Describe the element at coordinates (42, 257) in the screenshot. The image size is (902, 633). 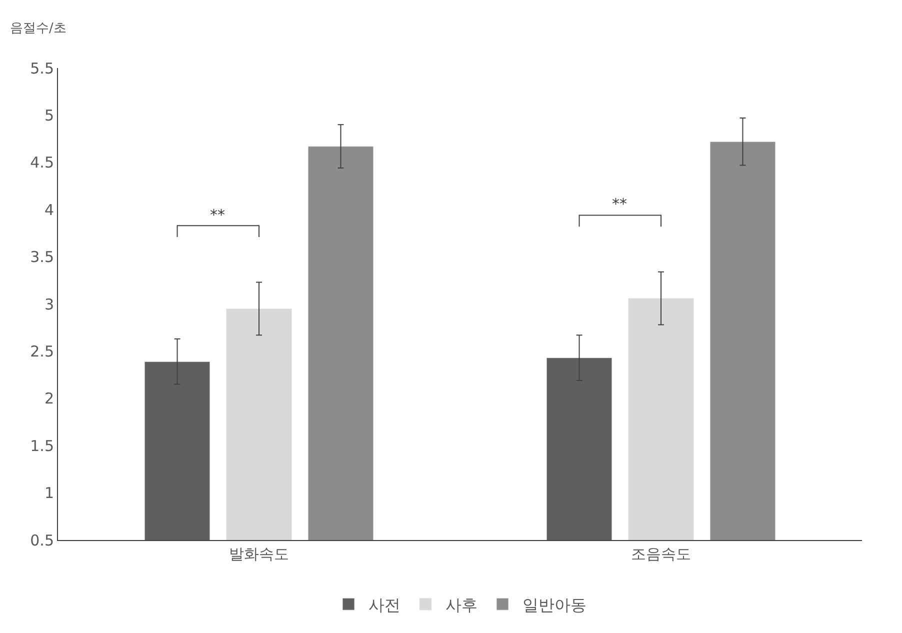
I see `y-tick-label: 3.5` at that location.